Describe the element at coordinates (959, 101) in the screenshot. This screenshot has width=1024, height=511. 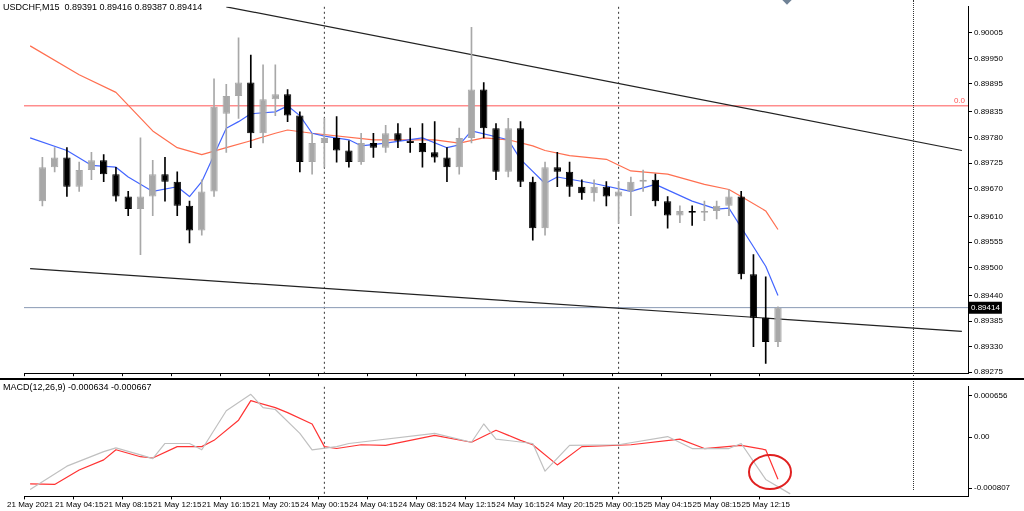
I see `annotation: 0.0` at that location.